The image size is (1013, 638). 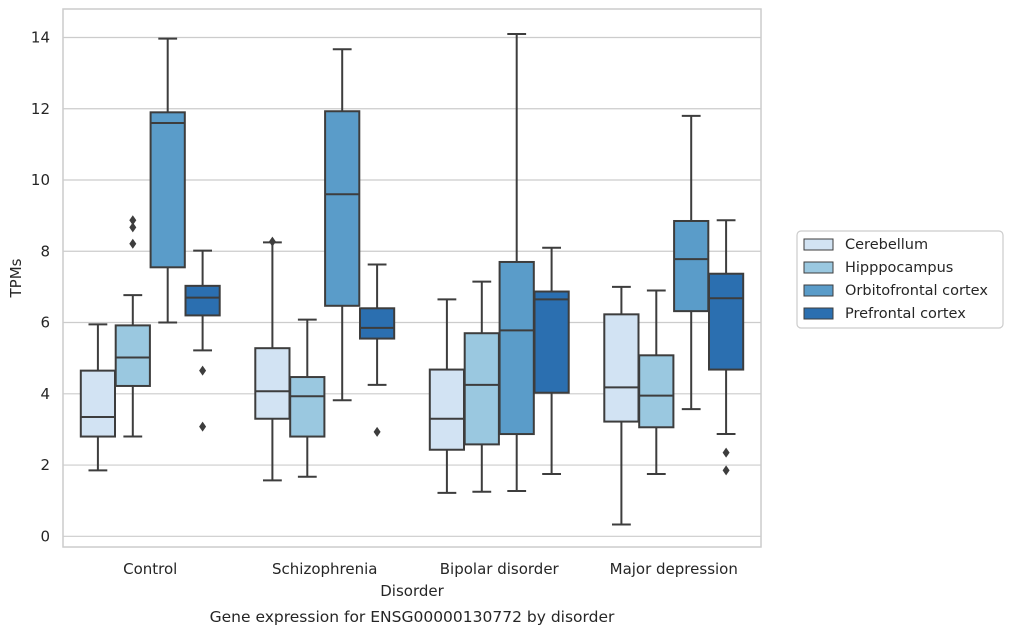 I want to click on y-tick-label: 4, so click(x=45, y=394).